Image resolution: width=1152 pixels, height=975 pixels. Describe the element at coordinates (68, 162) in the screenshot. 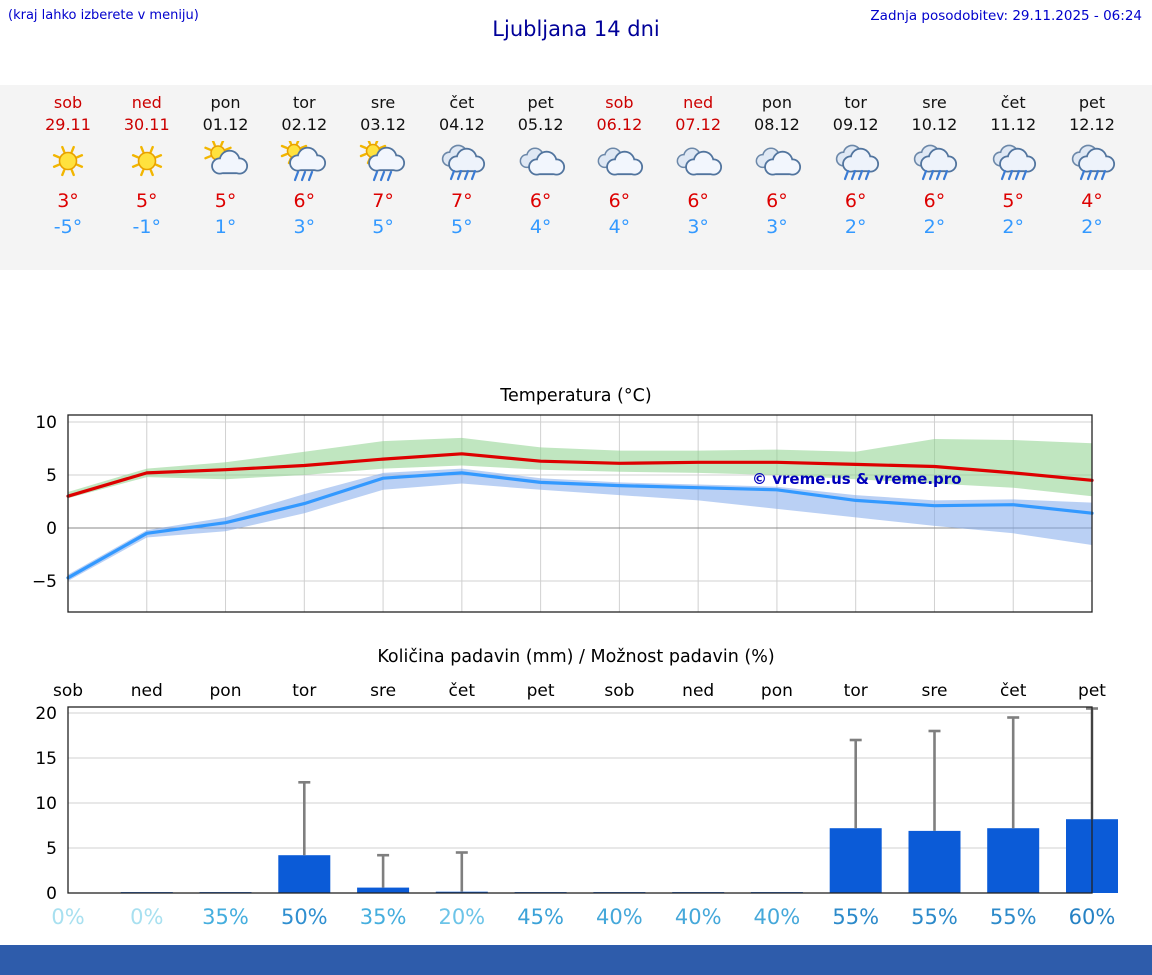

I see `sunny-icon` at that location.